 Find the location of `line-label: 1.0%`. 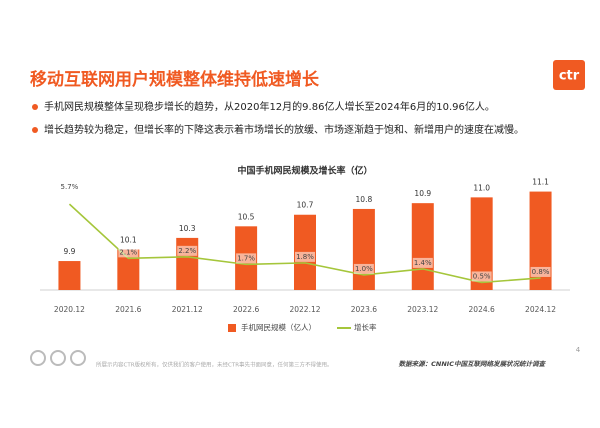

line-label: 1.0% is located at coordinates (364, 269).